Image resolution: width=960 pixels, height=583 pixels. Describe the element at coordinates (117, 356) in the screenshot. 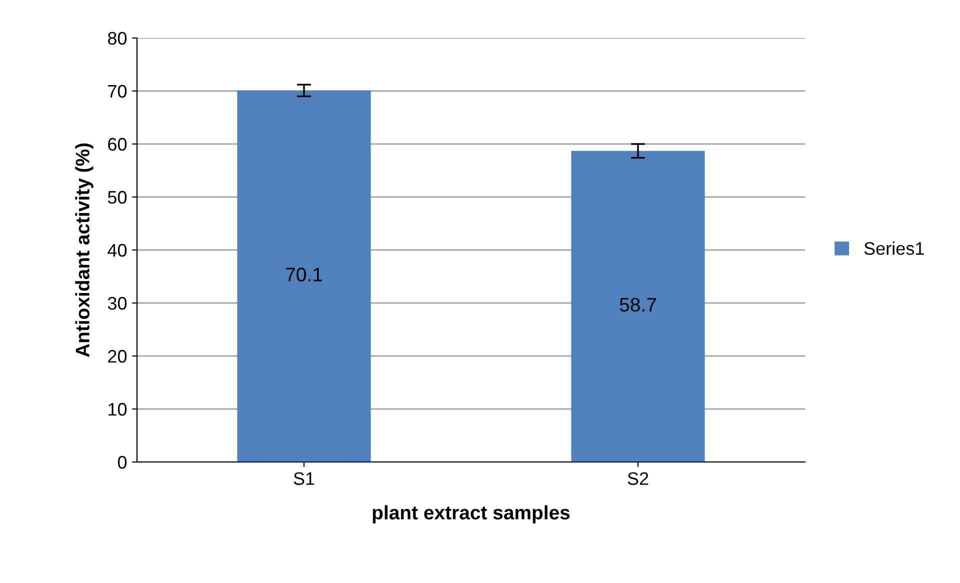

I see `y-tick-label: 20` at that location.